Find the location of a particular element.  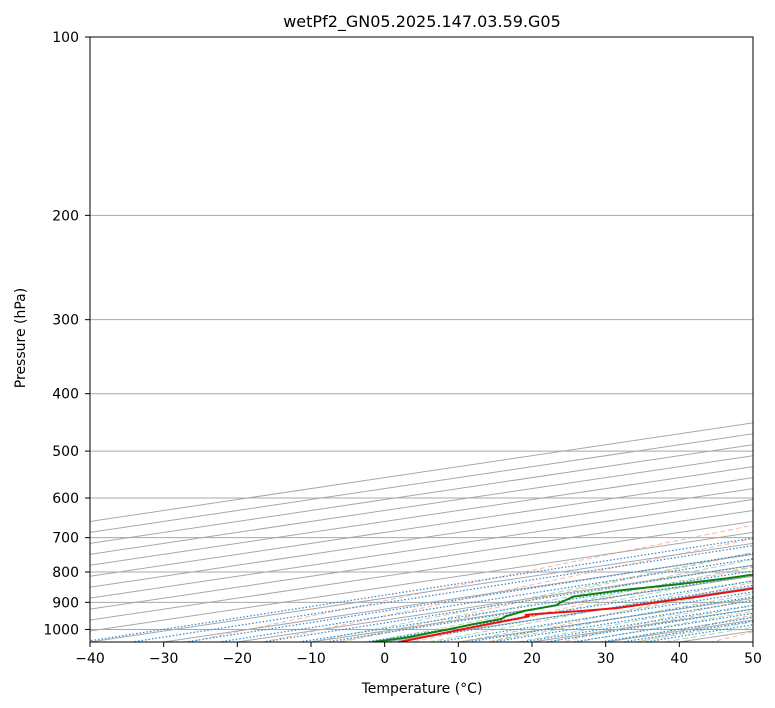

dewpoint-profile-line is located at coordinates (563, 607).